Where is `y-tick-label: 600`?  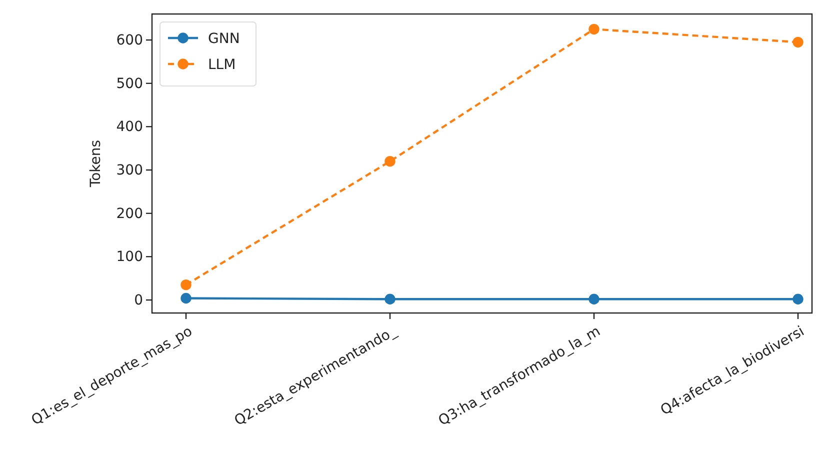 y-tick-label: 600 is located at coordinates (129, 40).